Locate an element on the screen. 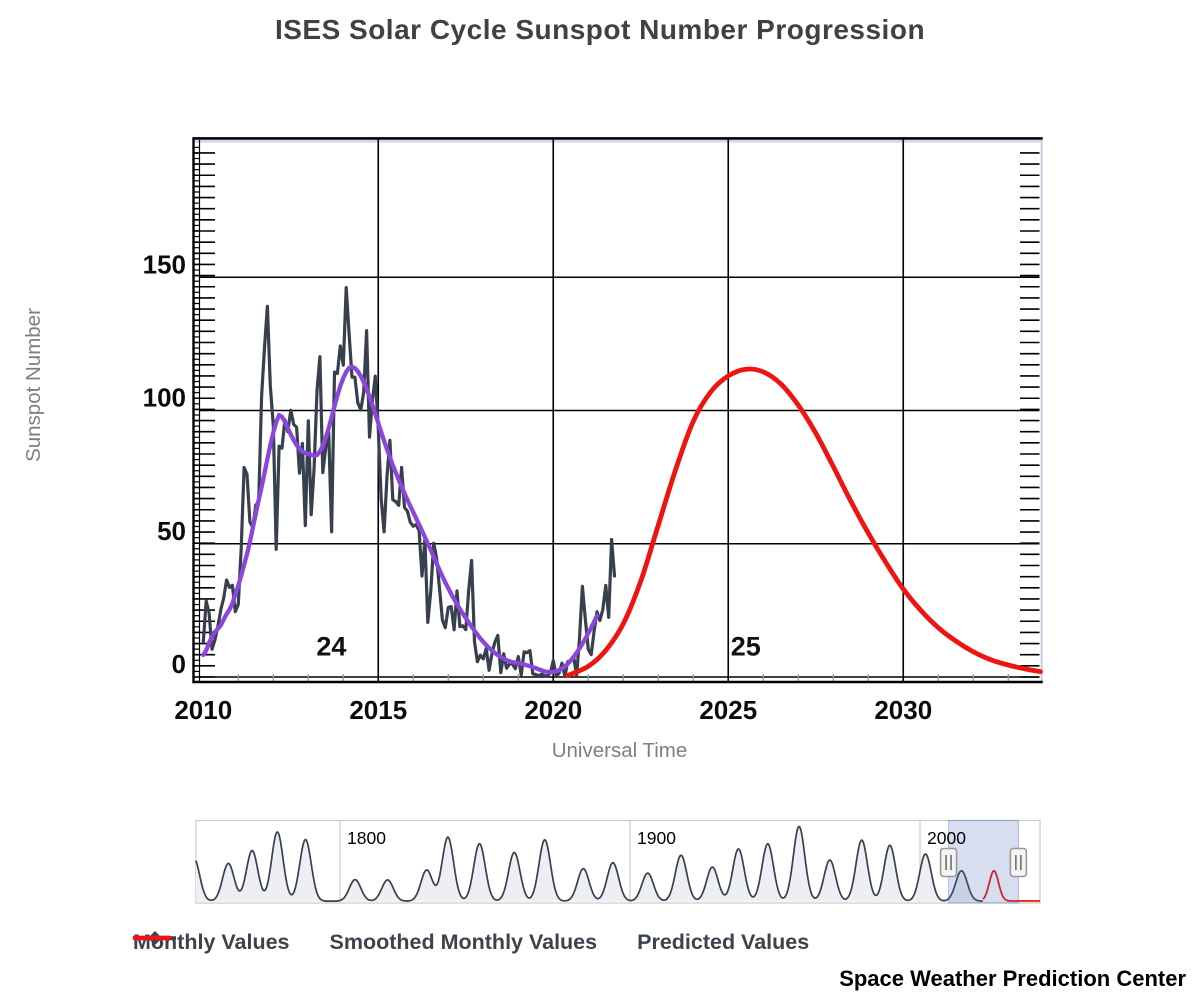  legend-label-smoothed: Smoothed Monthly Values is located at coordinates (463, 942).